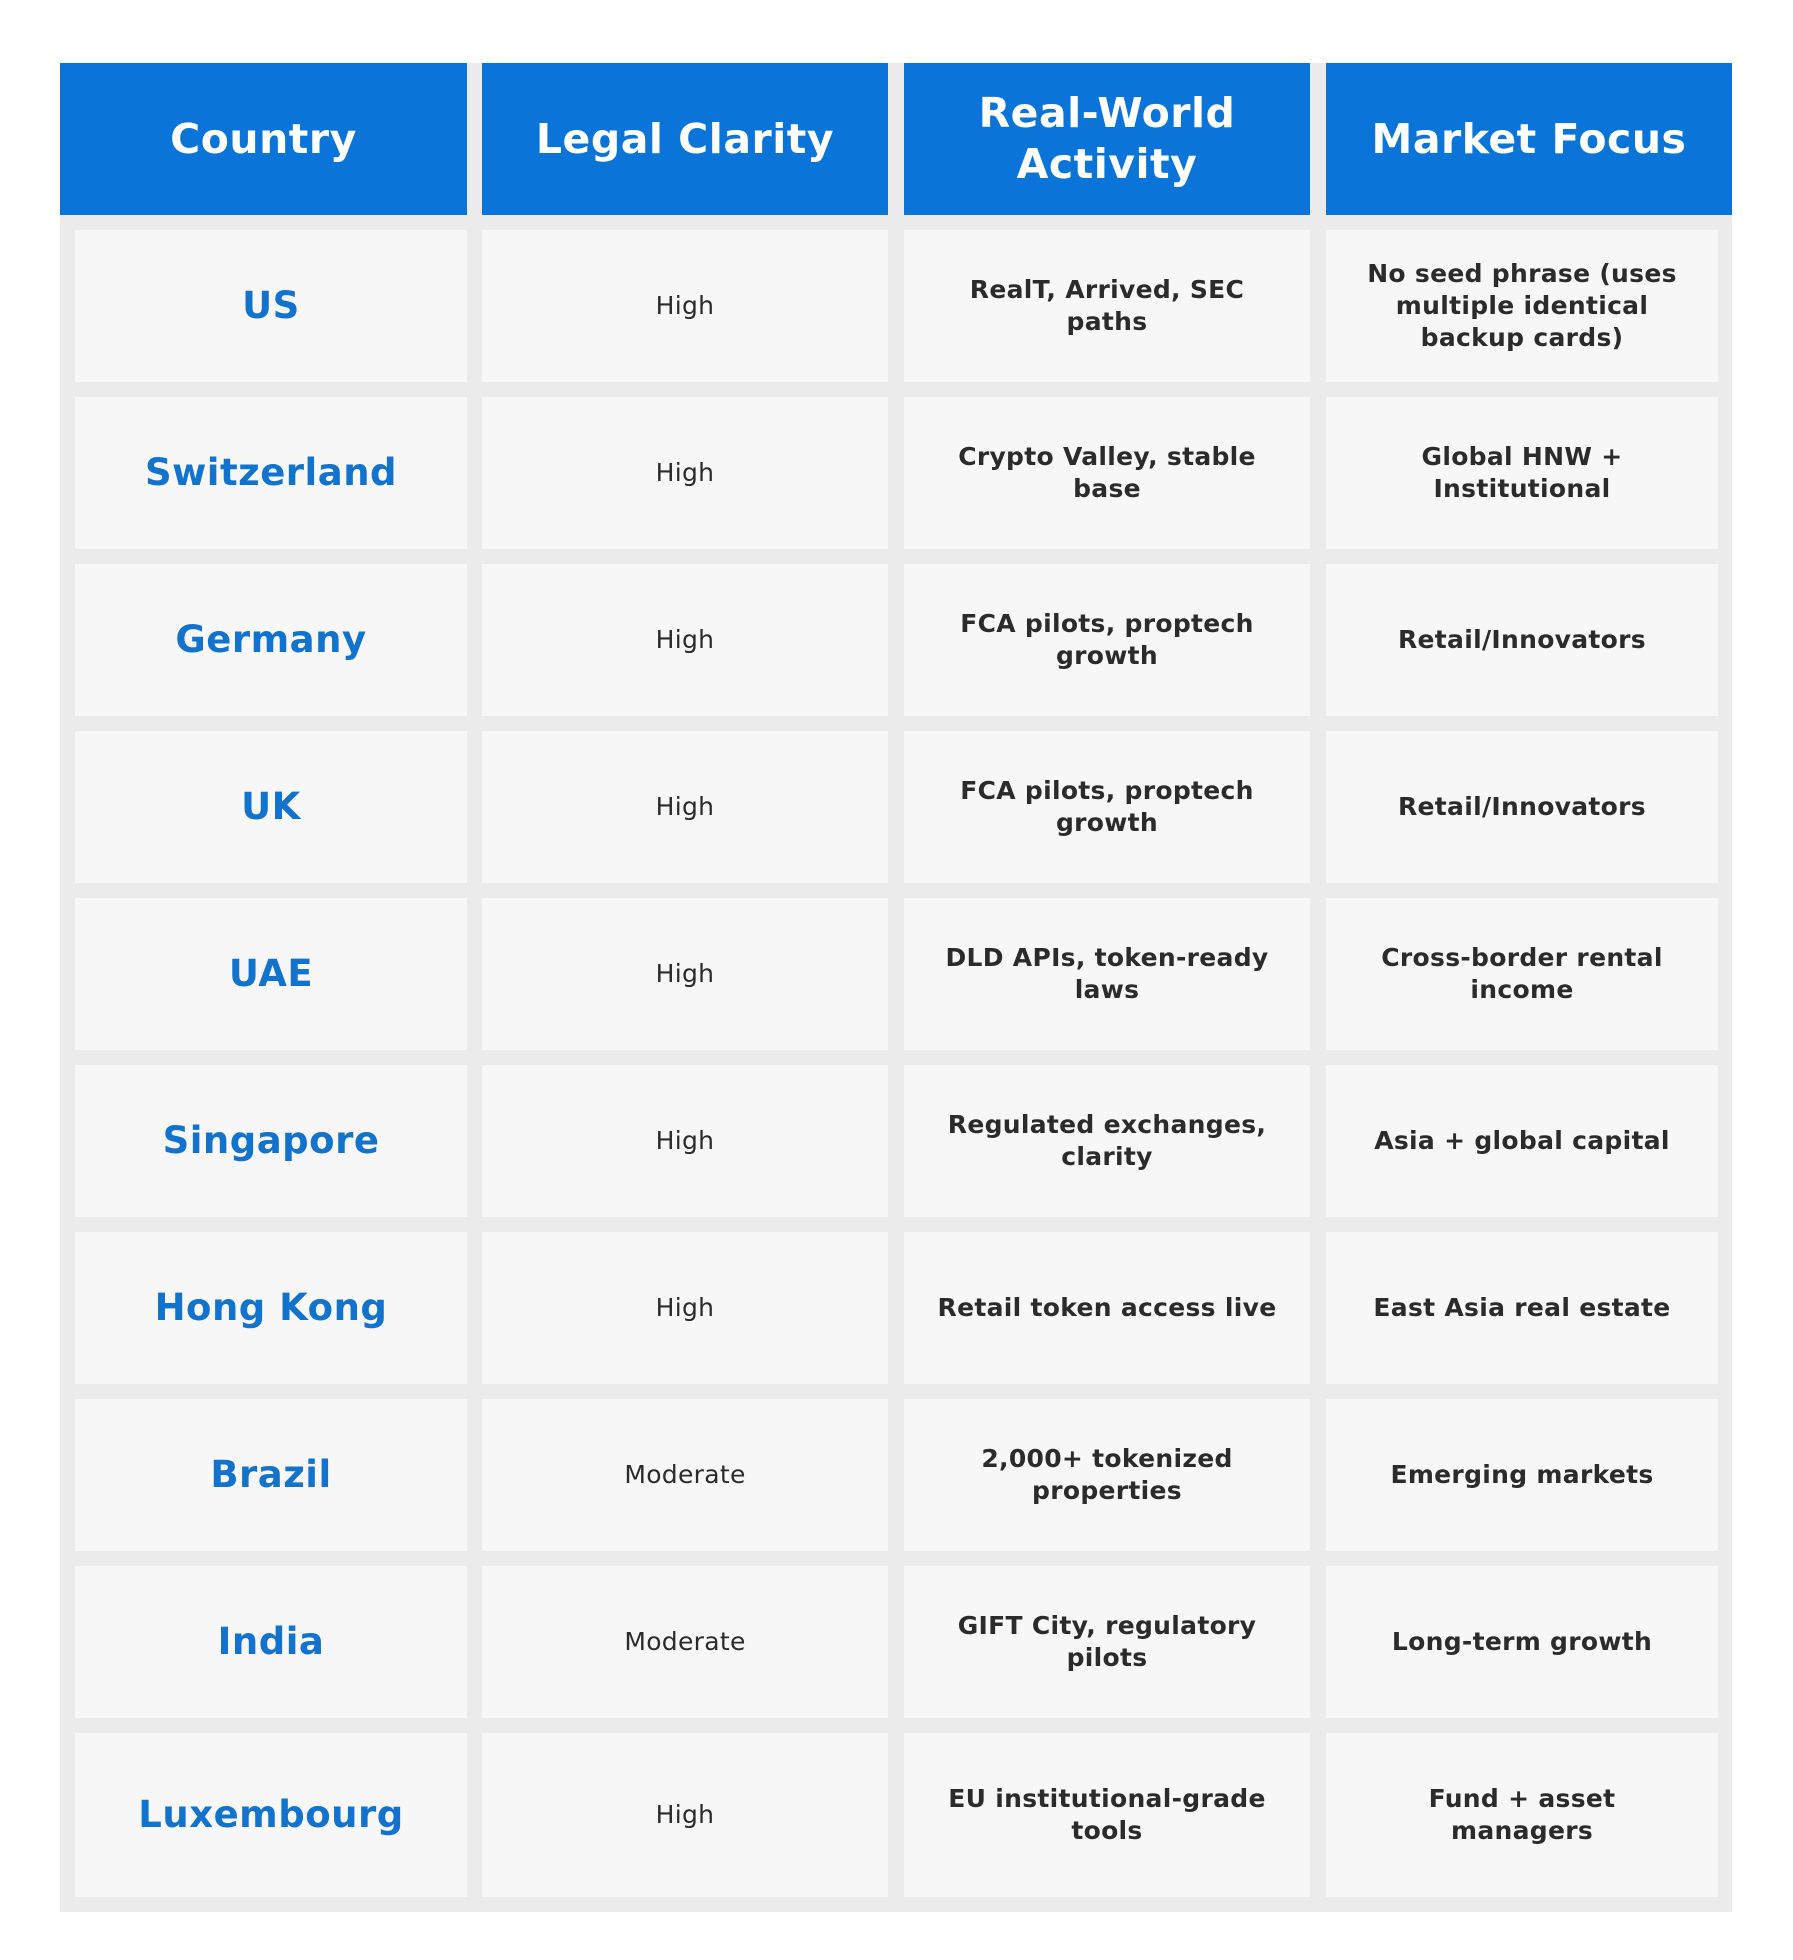 The image size is (1793, 1960). Describe the element at coordinates (271, 807) in the screenshot. I see `country-cell: UK` at that location.